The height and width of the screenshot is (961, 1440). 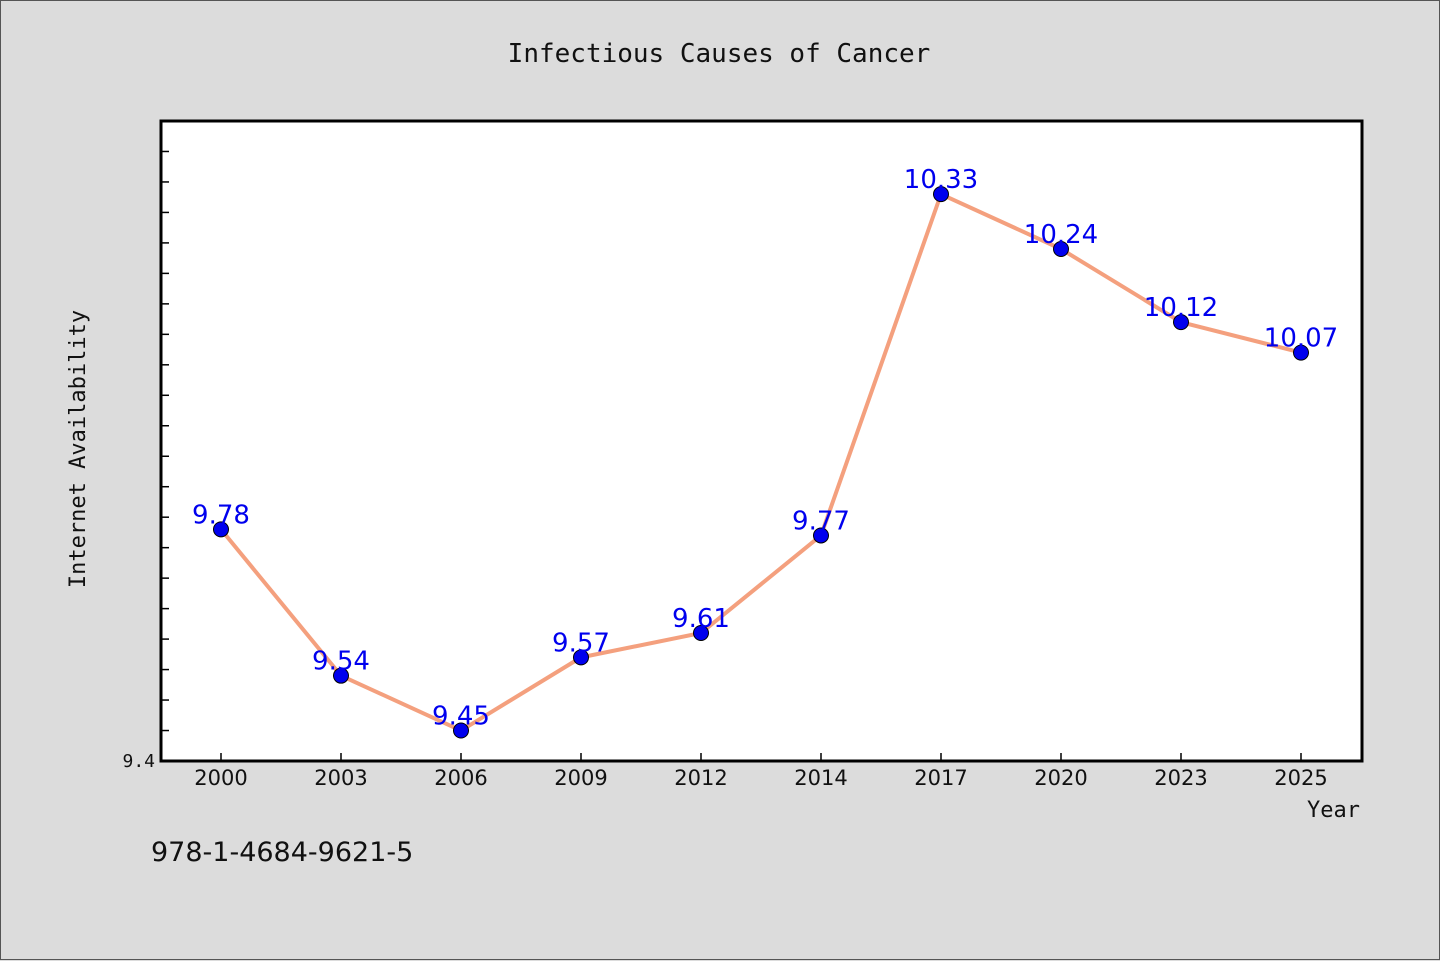 I want to click on data-label: 10.12, so click(x=1181, y=308).